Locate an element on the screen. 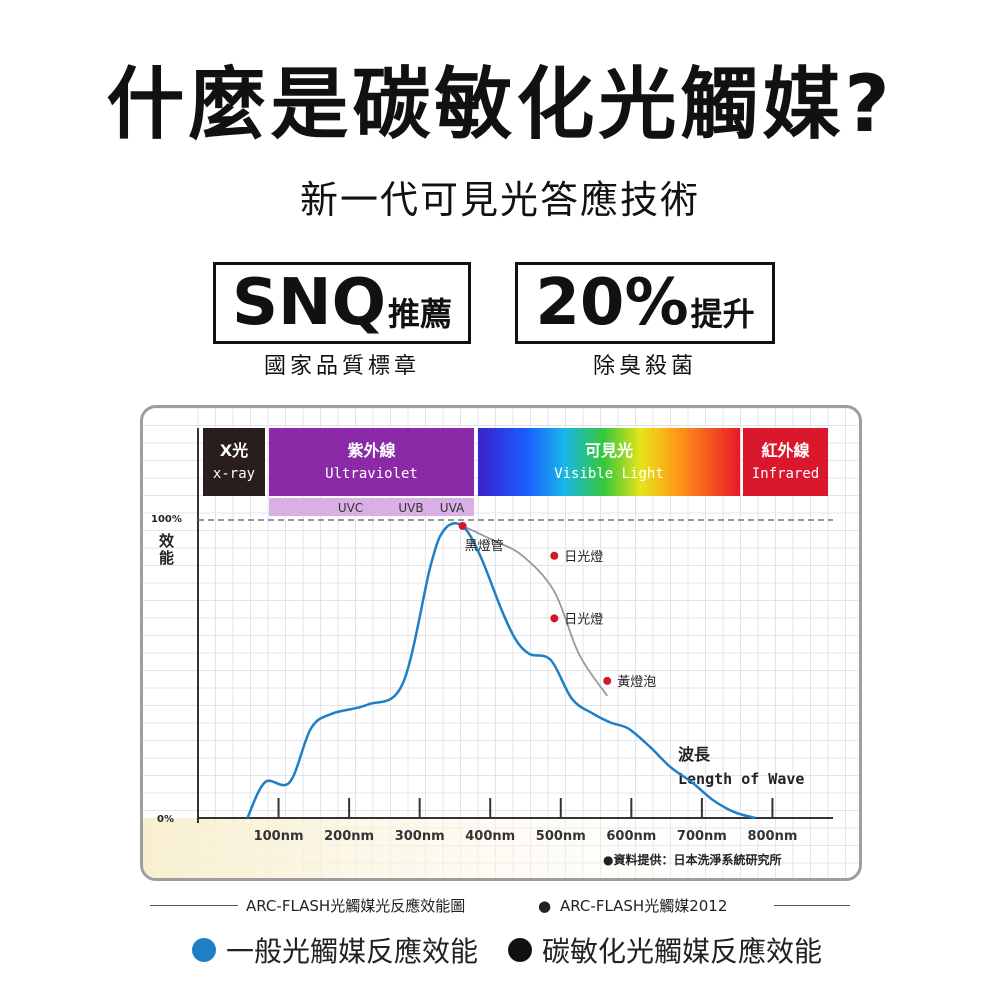 The image size is (1000, 1000). boost-badge: 20% 提升 is located at coordinates (645, 303).